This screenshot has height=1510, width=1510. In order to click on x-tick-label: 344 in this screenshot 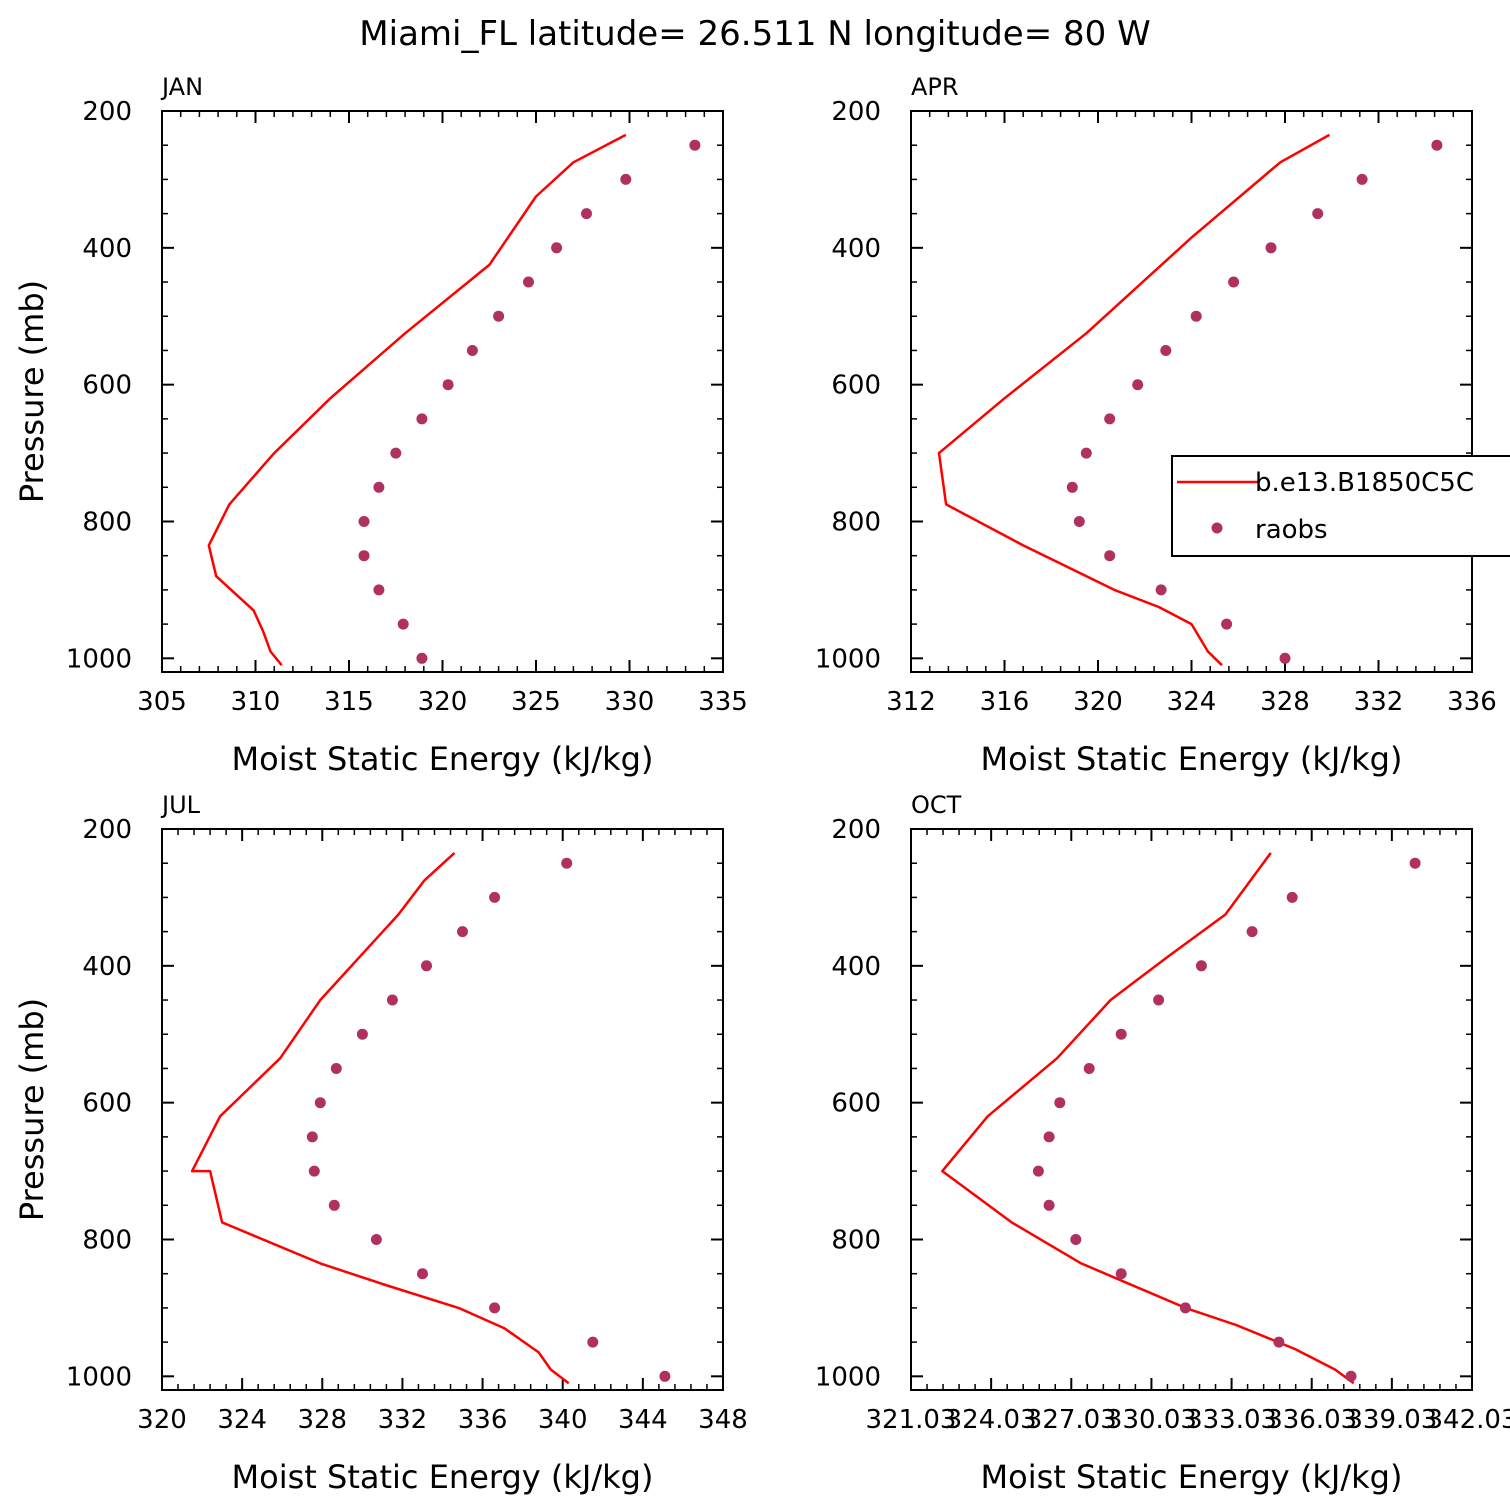, I will do `click(643, 1420)`.